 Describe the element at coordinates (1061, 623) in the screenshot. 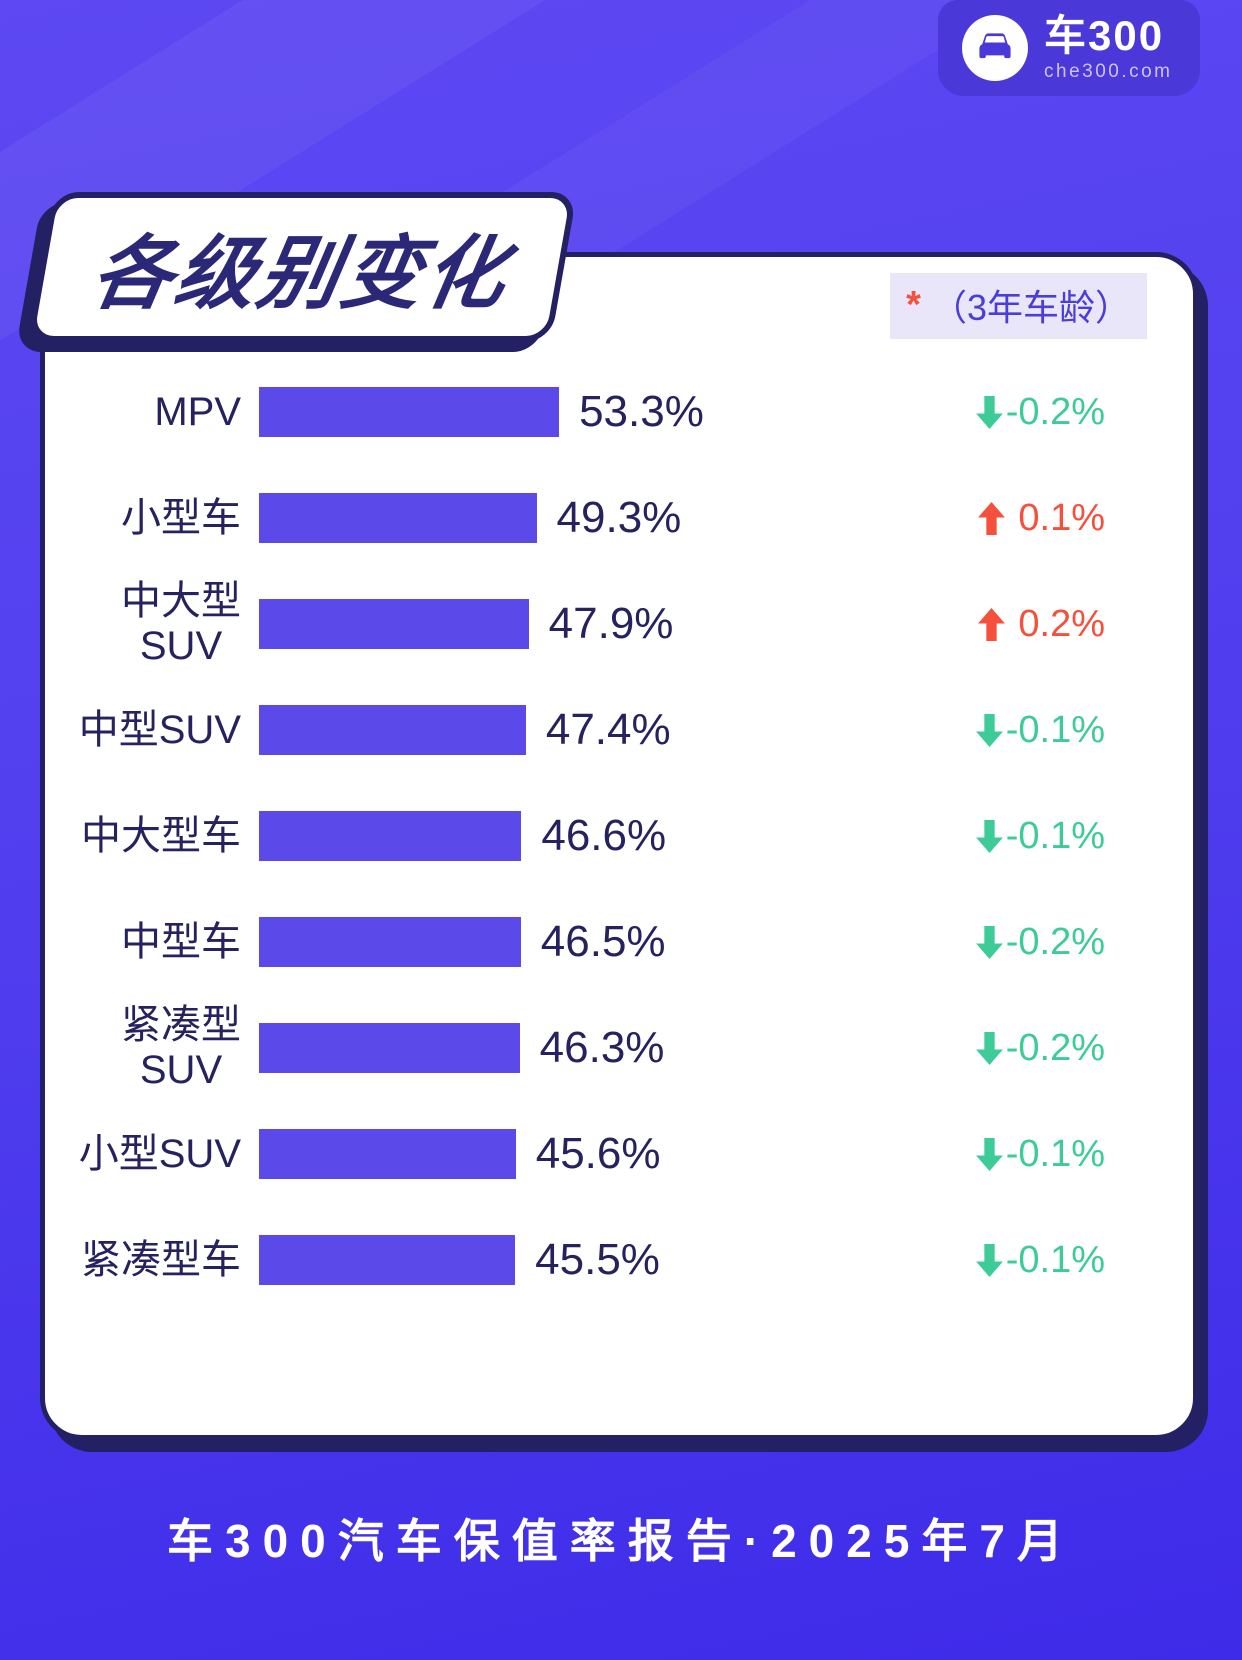

I see `change-text: 0.2%` at that location.